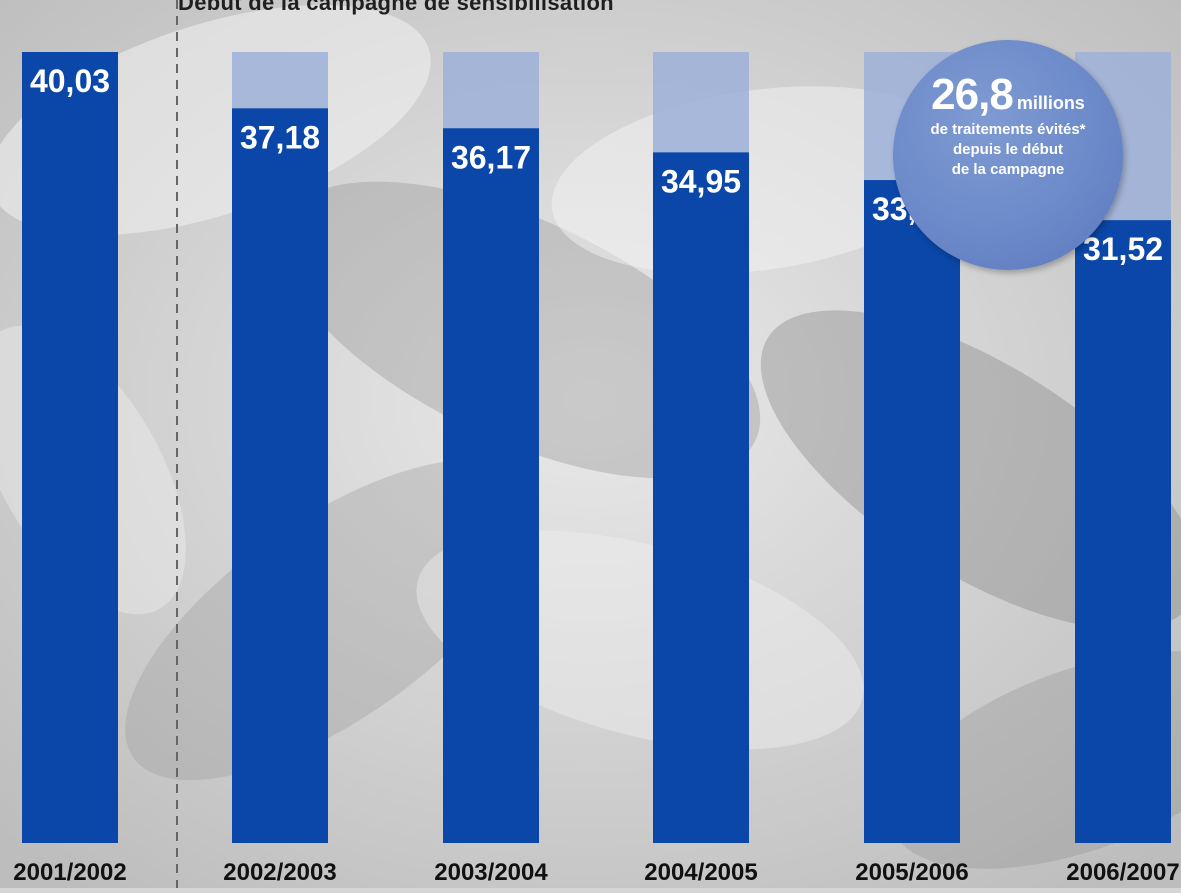 The height and width of the screenshot is (893, 1181). Describe the element at coordinates (1123, 532) in the screenshot. I see `bar-2006-2007` at that location.